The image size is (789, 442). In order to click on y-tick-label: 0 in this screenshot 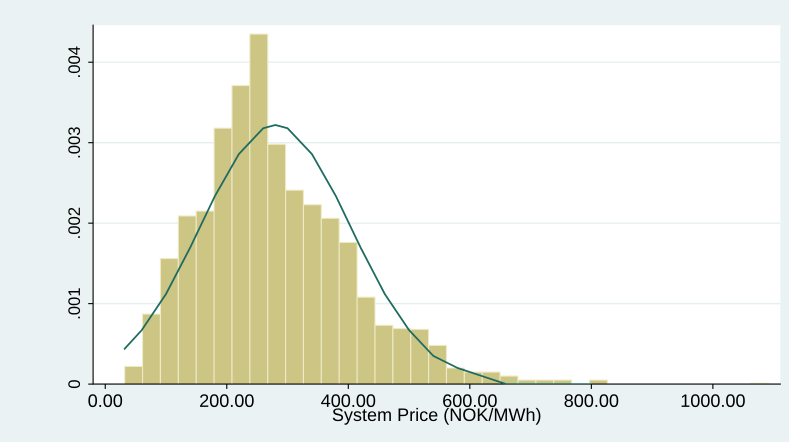, I will do `click(74, 384)`.